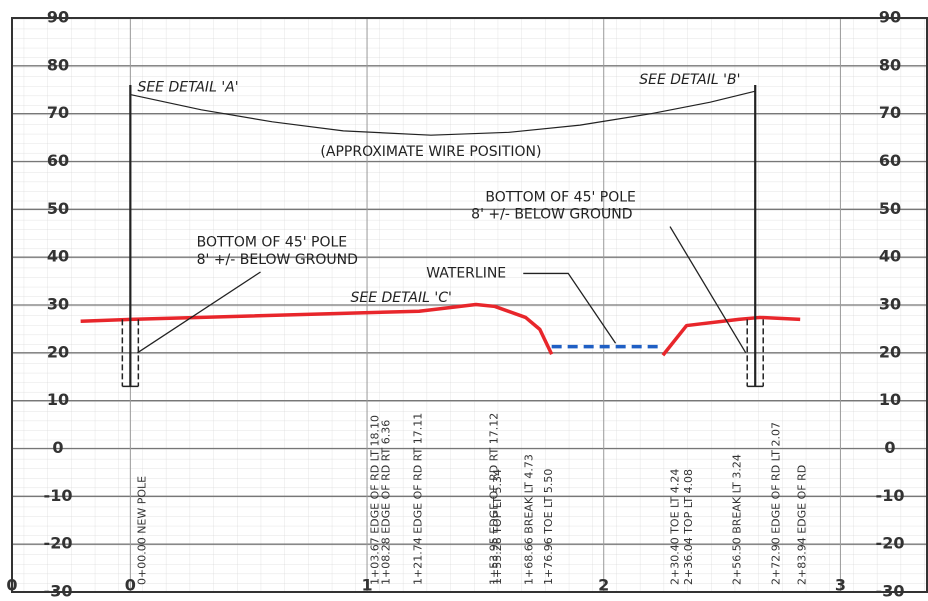  What do you see at coordinates (548, 527) in the screenshot?
I see `station-label: 1+76.96 TOE LT 5.50` at bounding box center [548, 527].